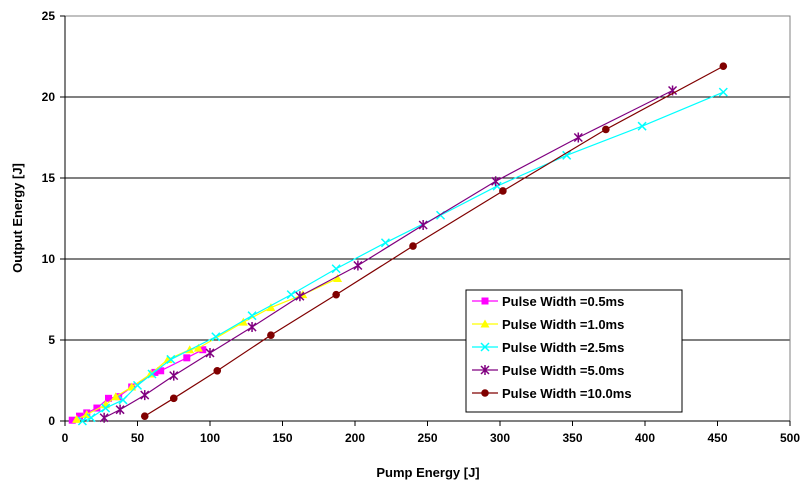  I want to click on x-tick-label: 250, so click(427, 438).